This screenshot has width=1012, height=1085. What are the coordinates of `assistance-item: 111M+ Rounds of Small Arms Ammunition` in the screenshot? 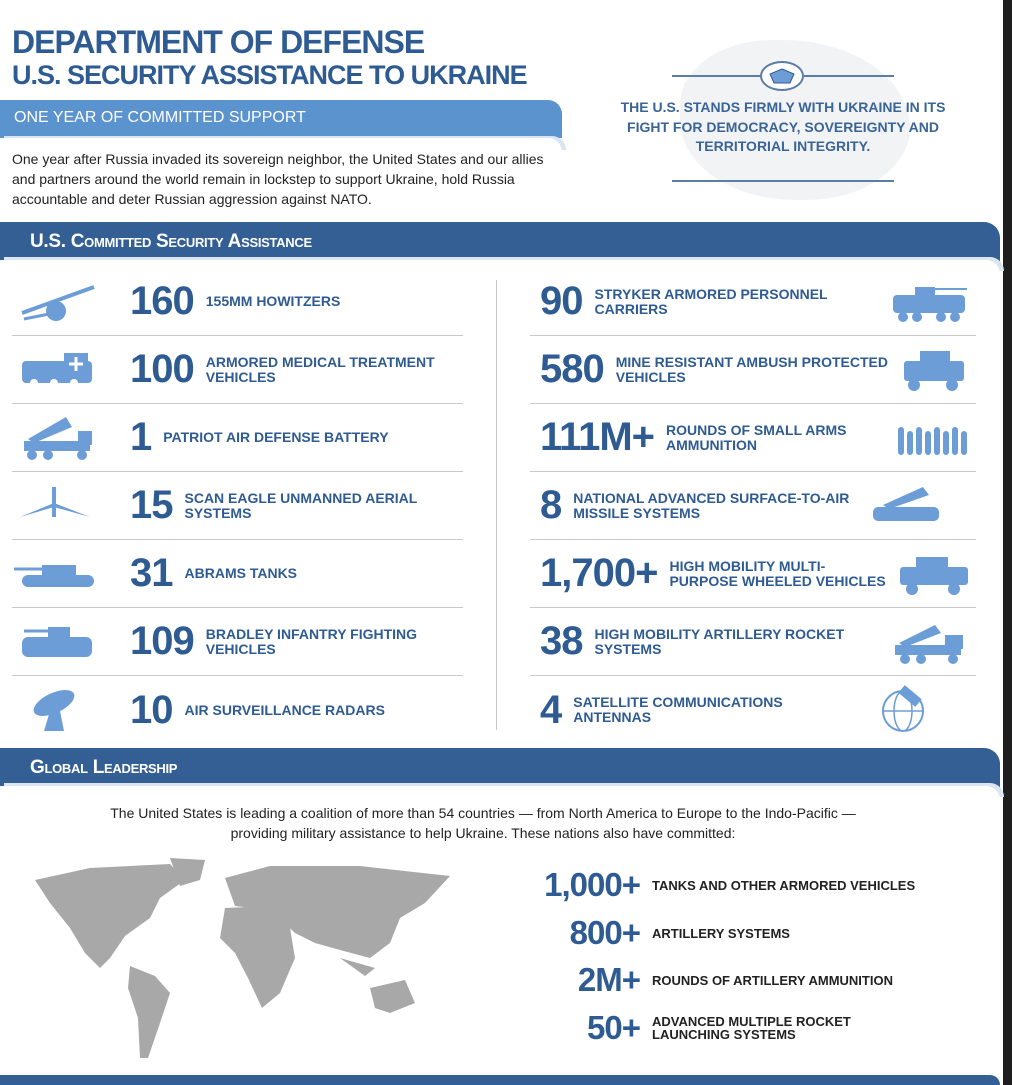 It's located at (753, 438).